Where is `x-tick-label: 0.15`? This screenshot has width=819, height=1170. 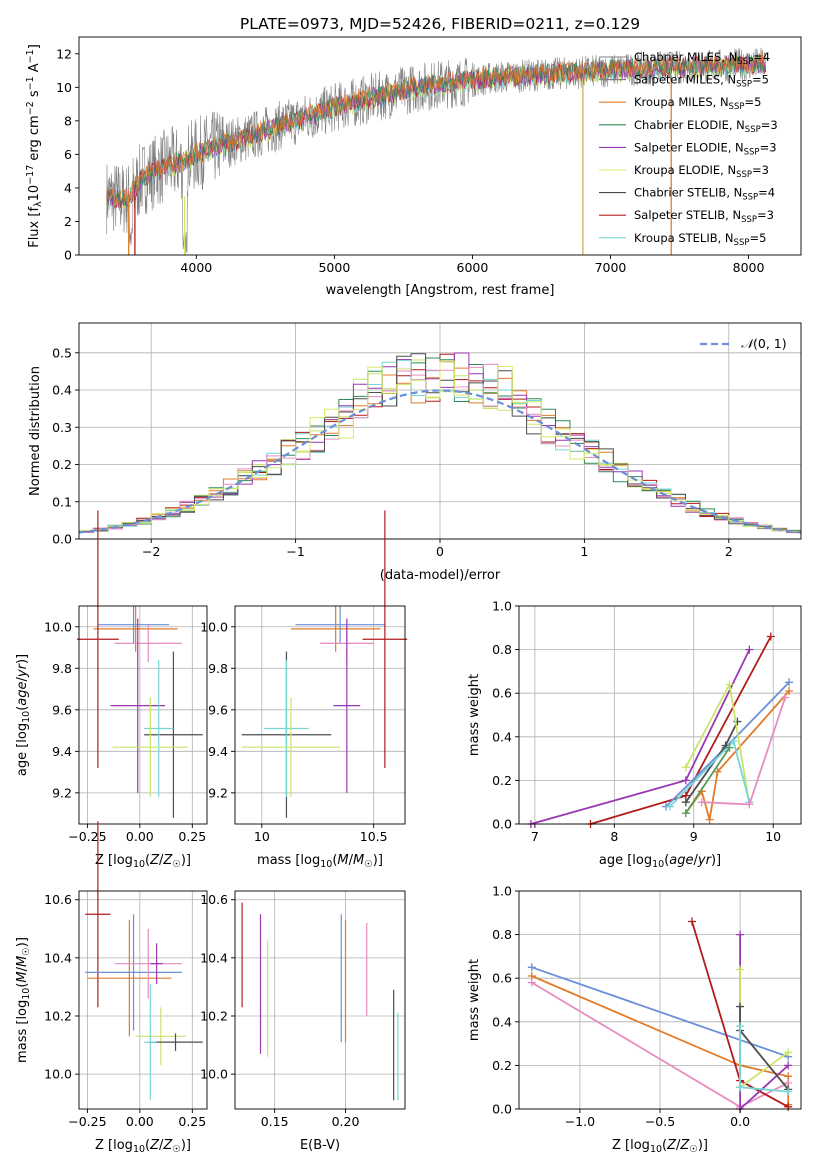 x-tick-label: 0.15 is located at coordinates (275, 1121).